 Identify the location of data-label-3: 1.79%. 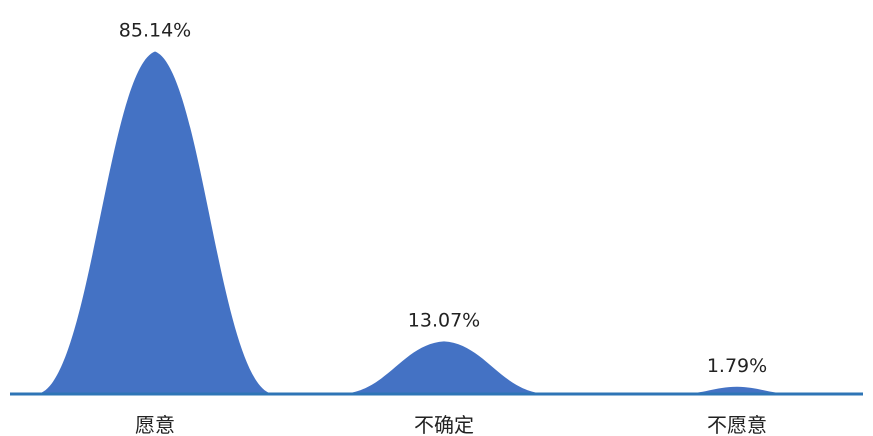
(737, 366).